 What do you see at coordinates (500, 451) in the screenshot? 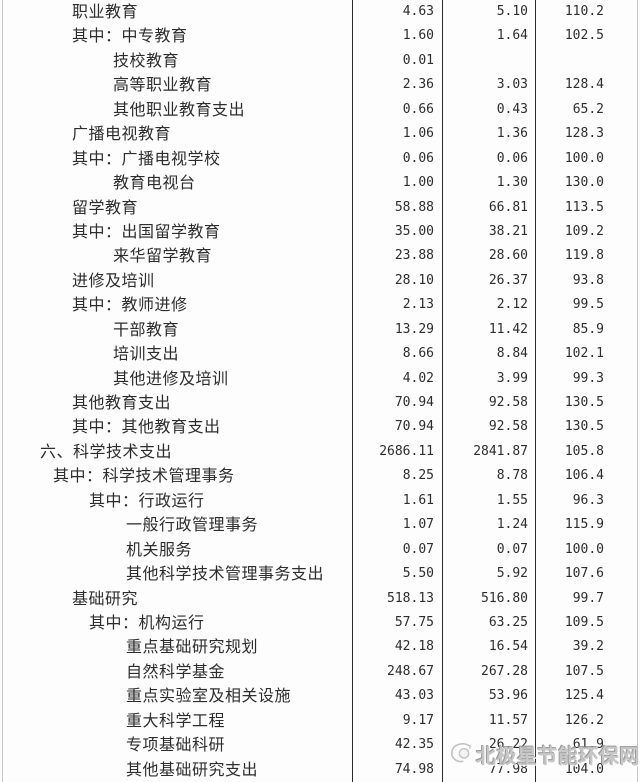
I see `row-value-2: 2841.87` at bounding box center [500, 451].